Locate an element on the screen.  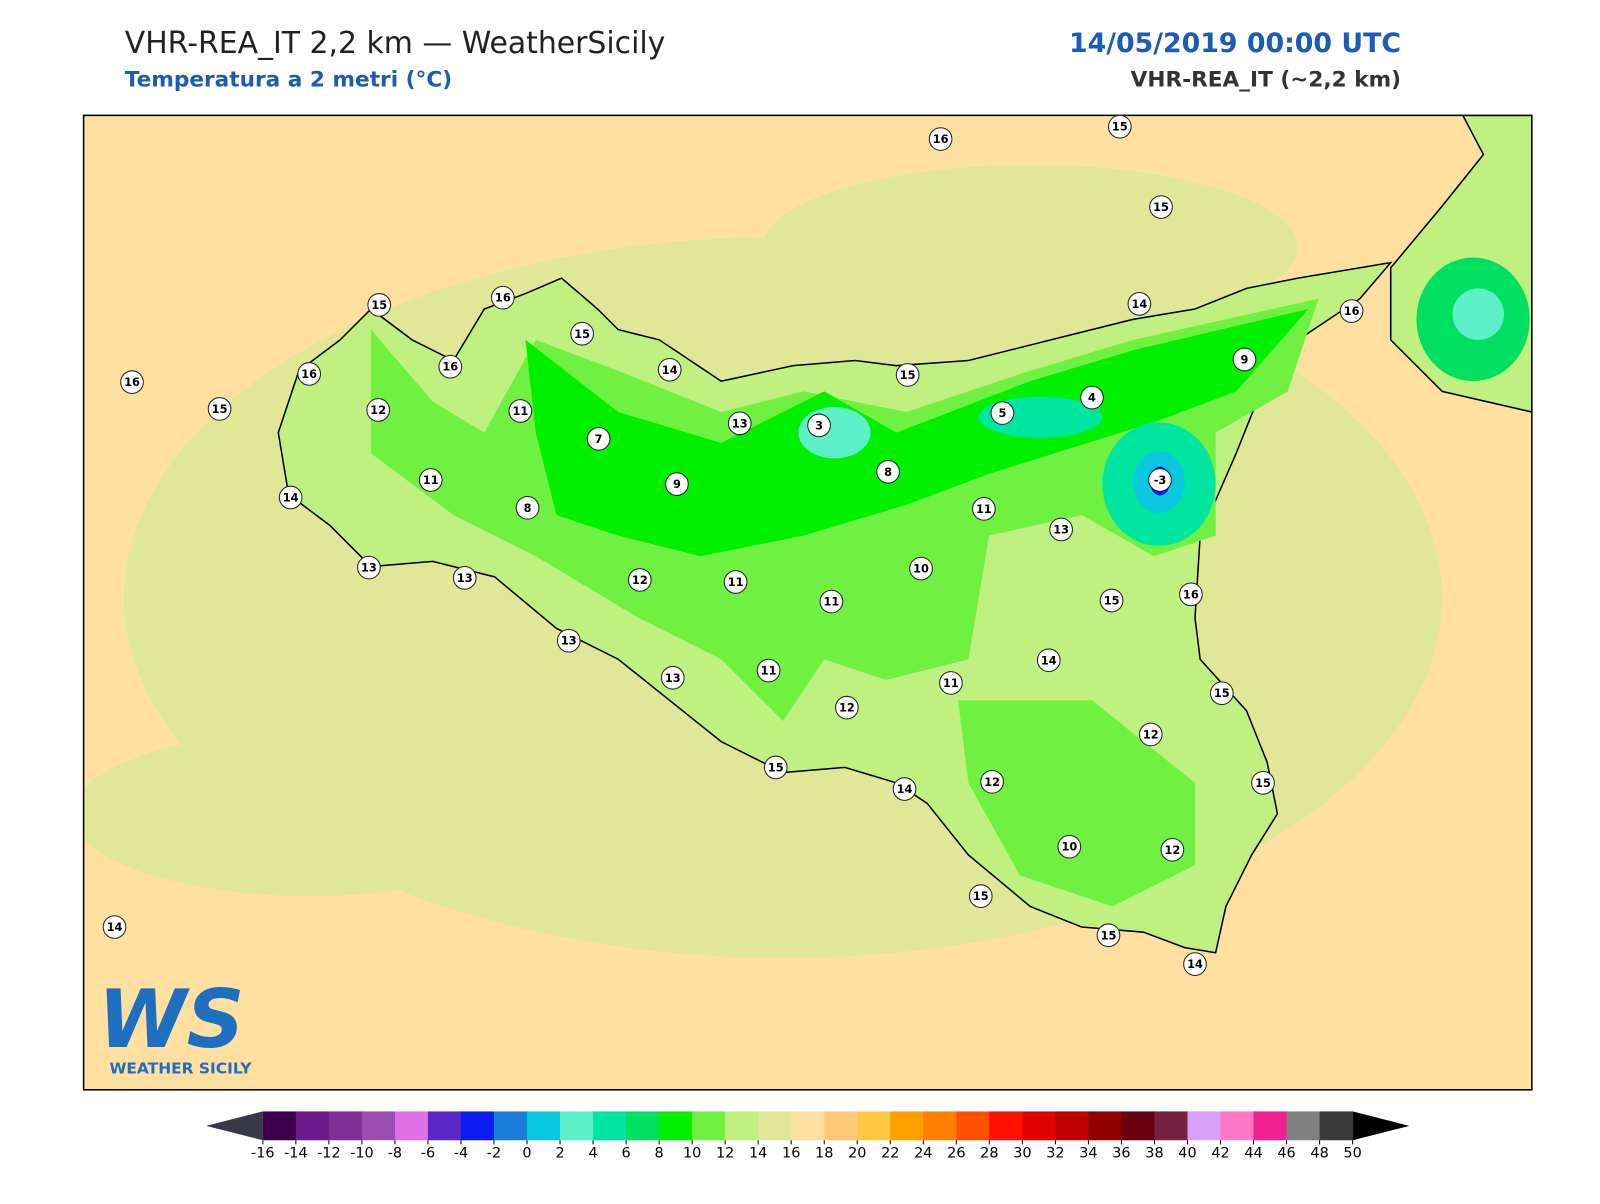
colorbar-tick-label: 32 is located at coordinates (1055, 1154).